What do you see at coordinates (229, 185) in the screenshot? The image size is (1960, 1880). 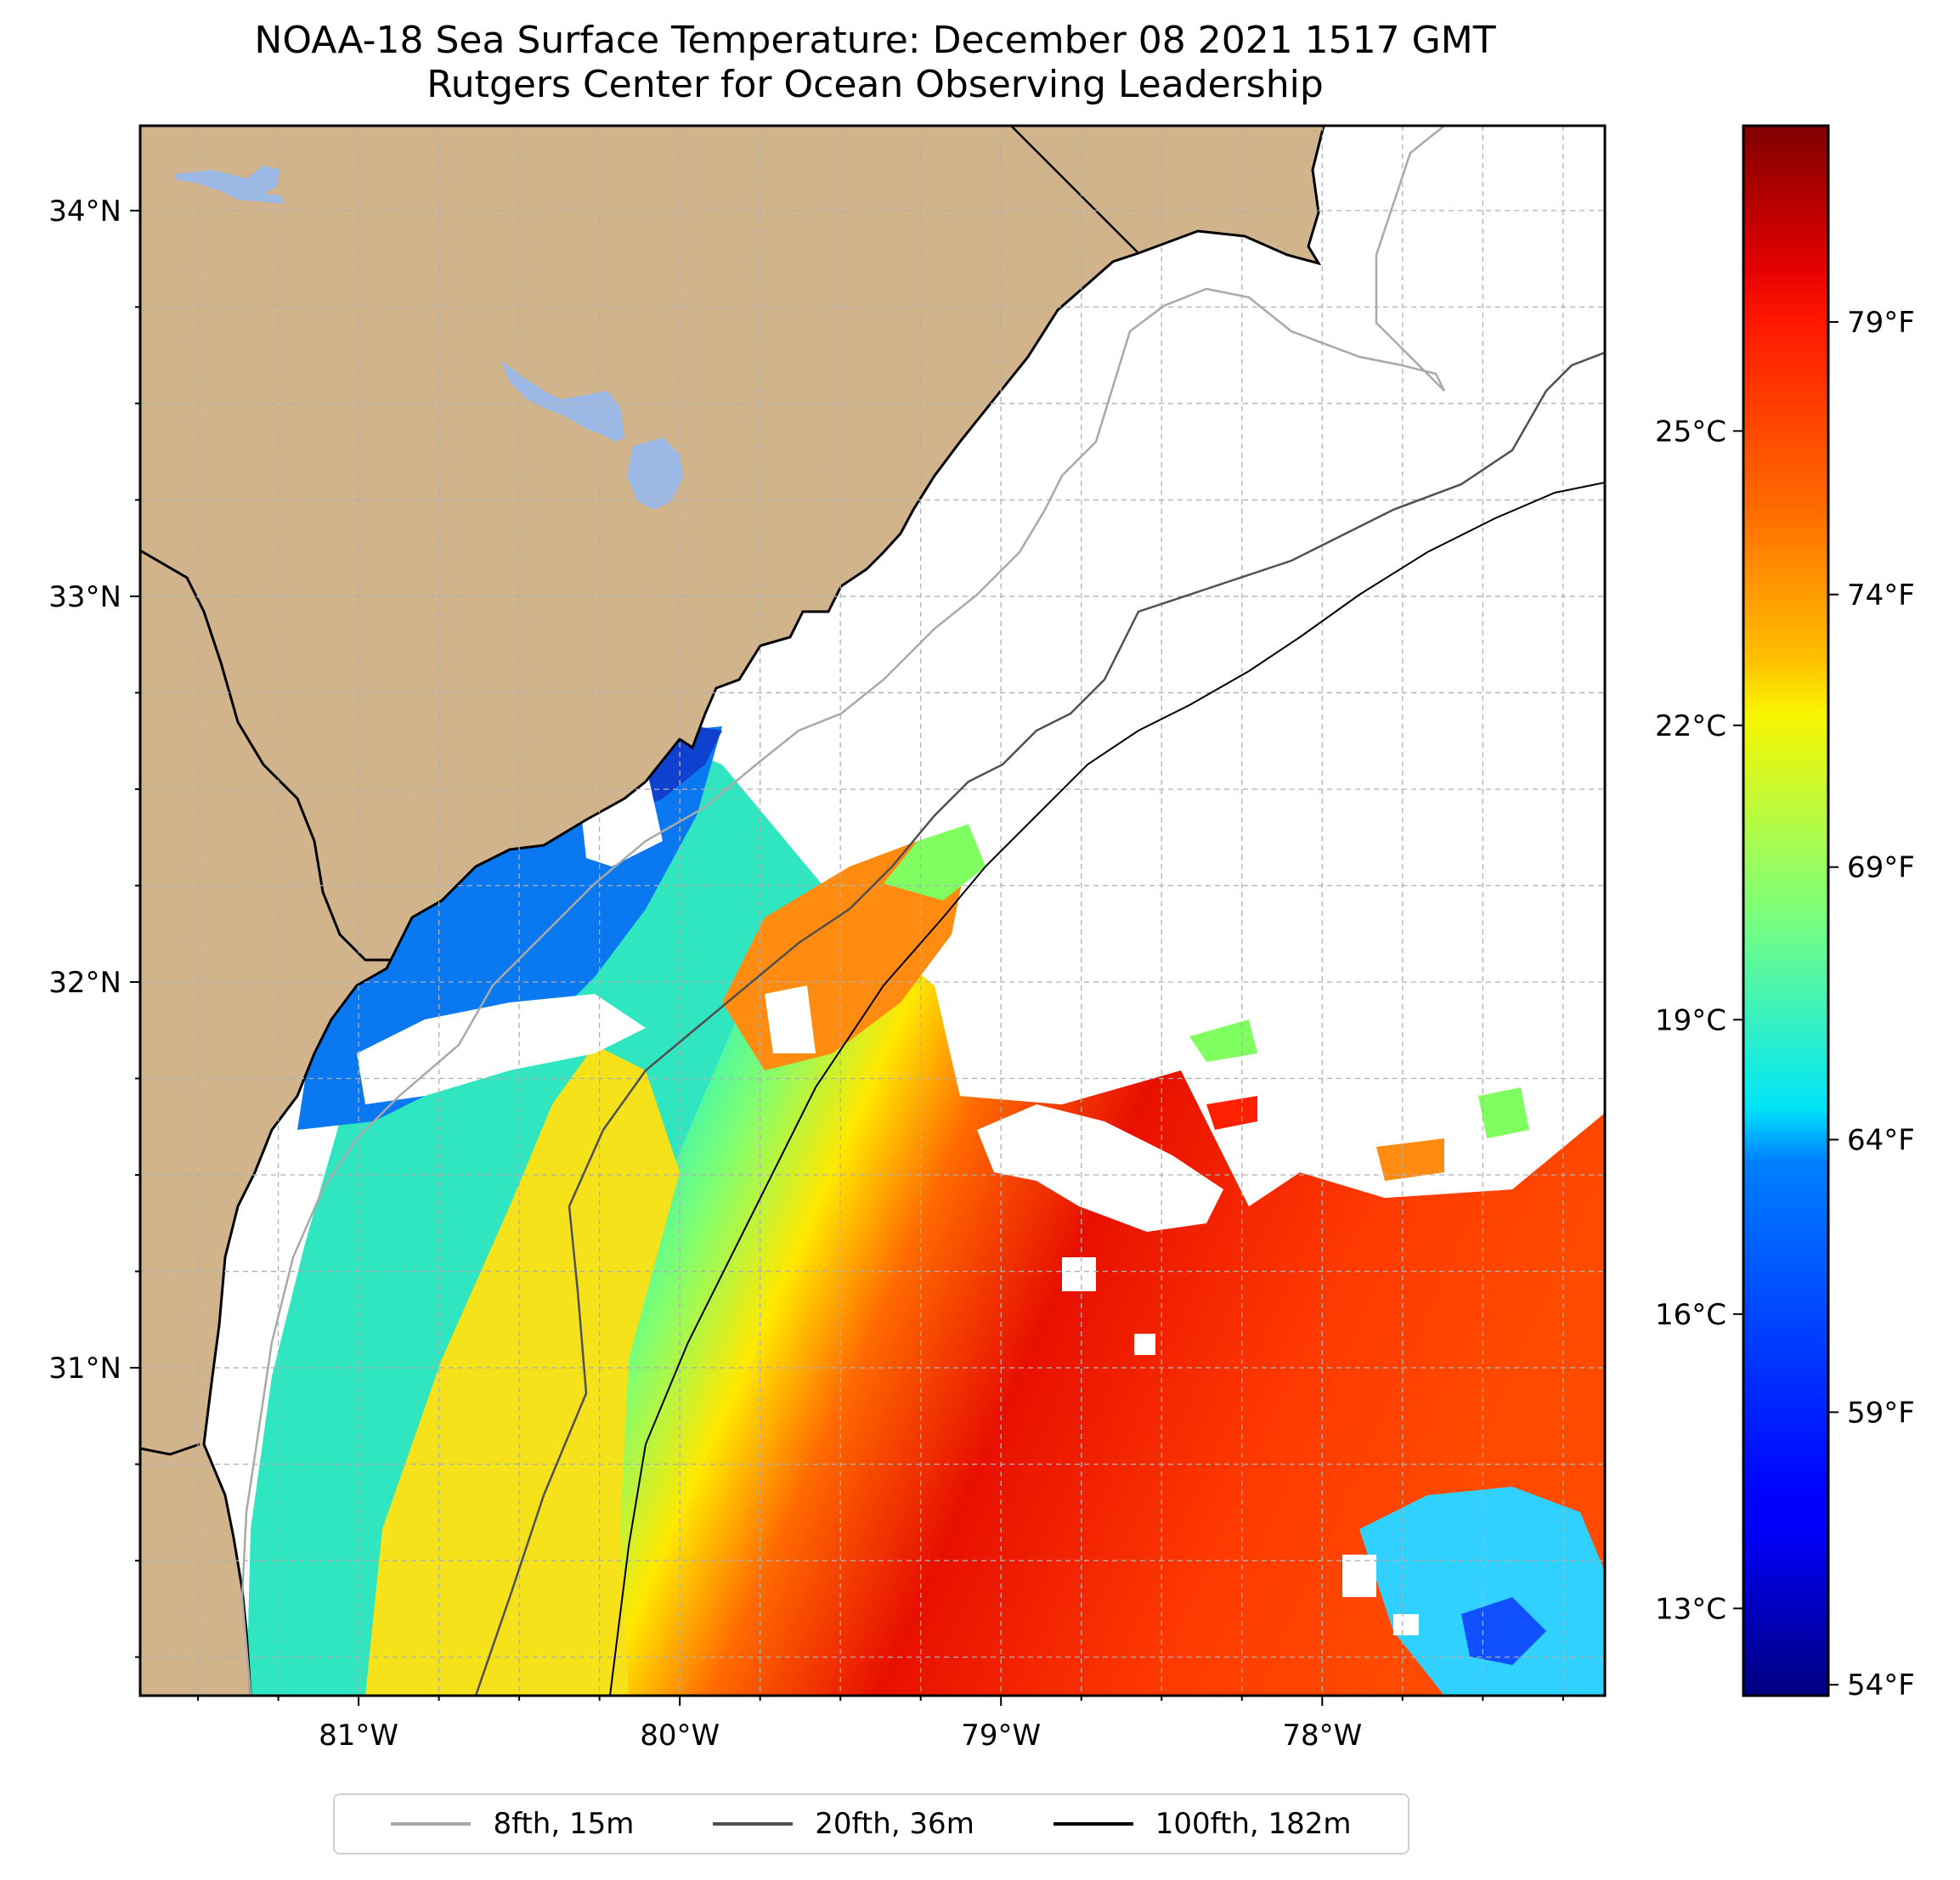 I see `lake-north` at bounding box center [229, 185].